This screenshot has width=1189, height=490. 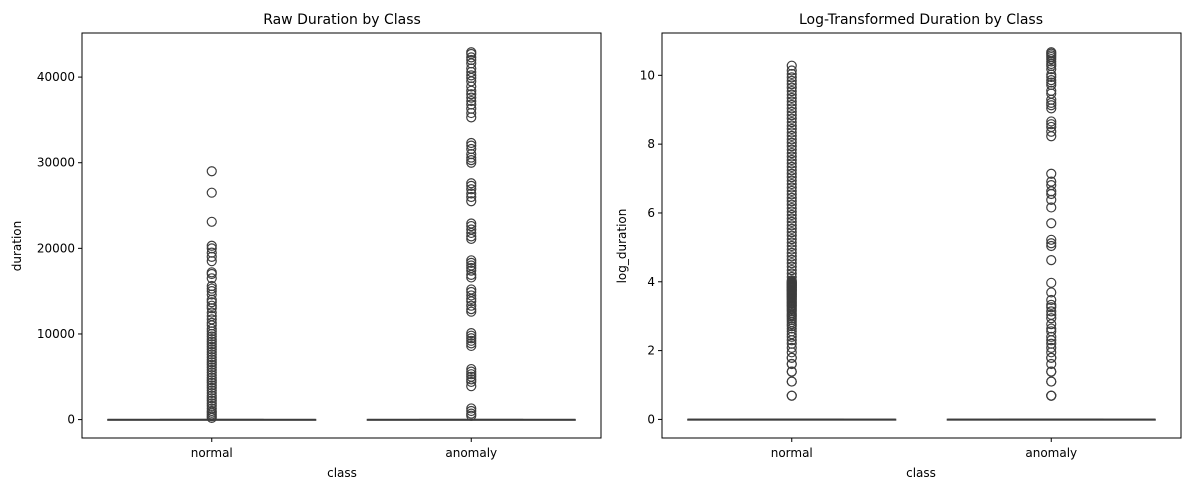 I want to click on x-tick-label: anomaly, so click(x=471, y=453).